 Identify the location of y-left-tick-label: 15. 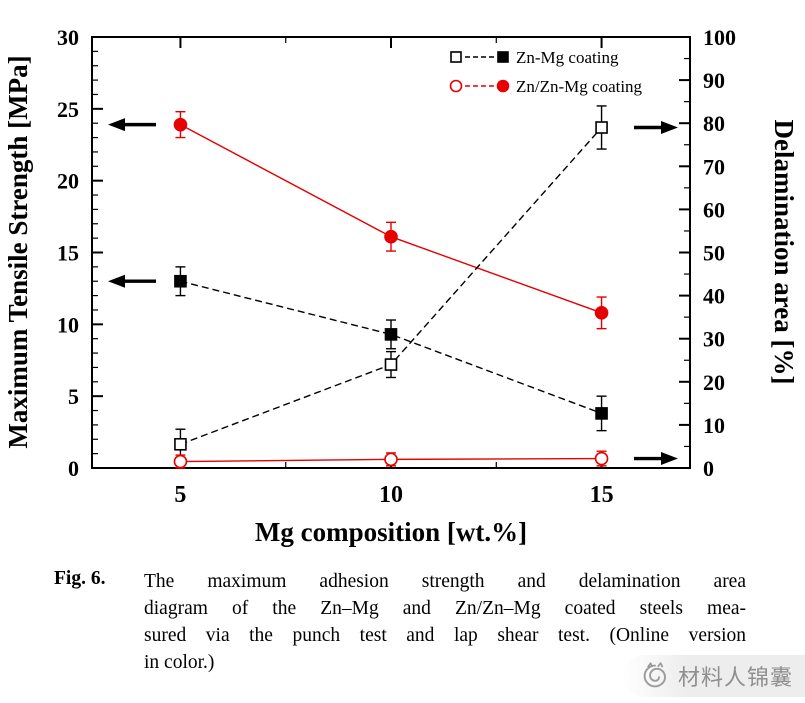
(68, 253).